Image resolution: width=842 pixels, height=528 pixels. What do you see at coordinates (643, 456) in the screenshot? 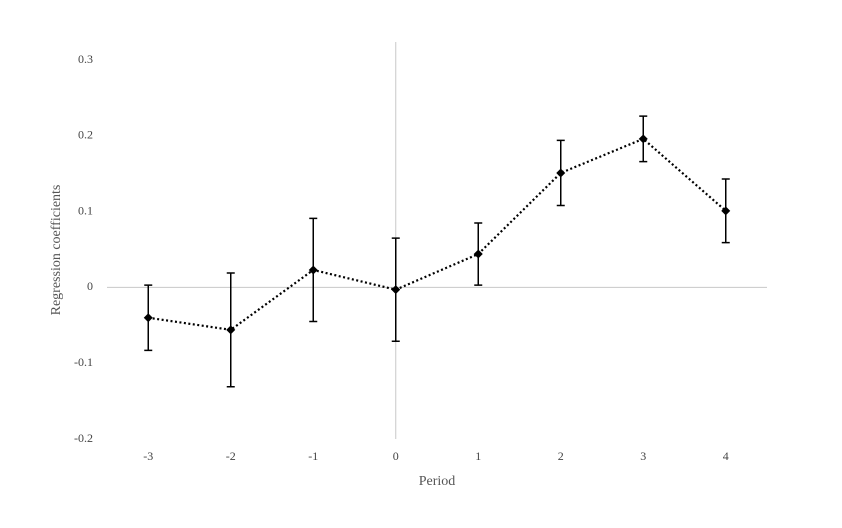
I see `x-tick-label: 3` at bounding box center [643, 456].